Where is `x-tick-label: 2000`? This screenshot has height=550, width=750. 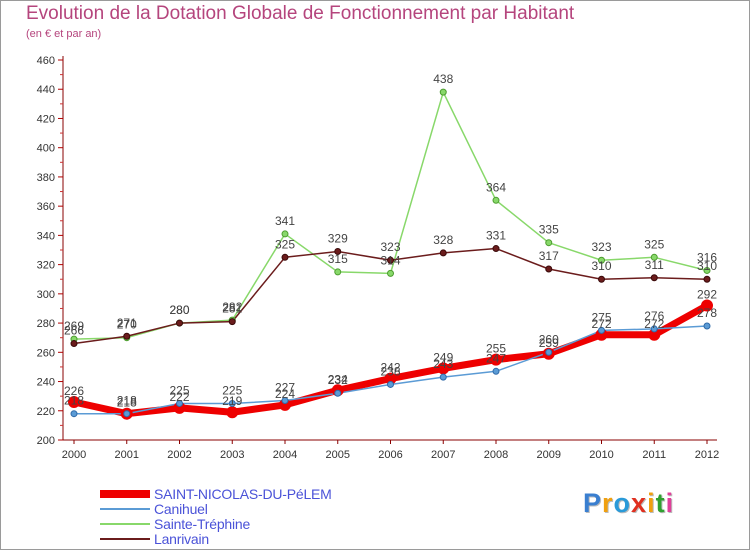
x-tick-label: 2000 is located at coordinates (74, 455).